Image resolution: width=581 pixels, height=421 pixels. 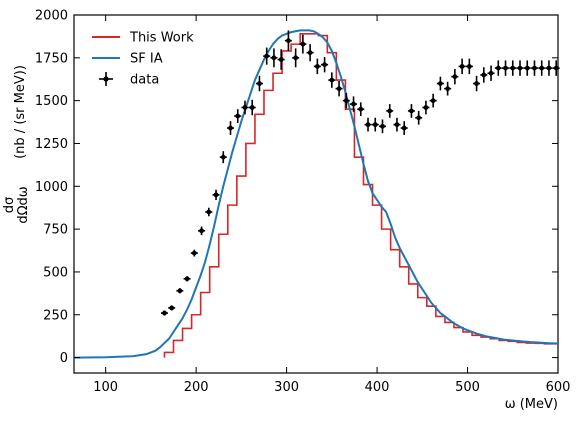 What do you see at coordinates (377, 387) in the screenshot?
I see `x-tick-label-400: 400` at bounding box center [377, 387].